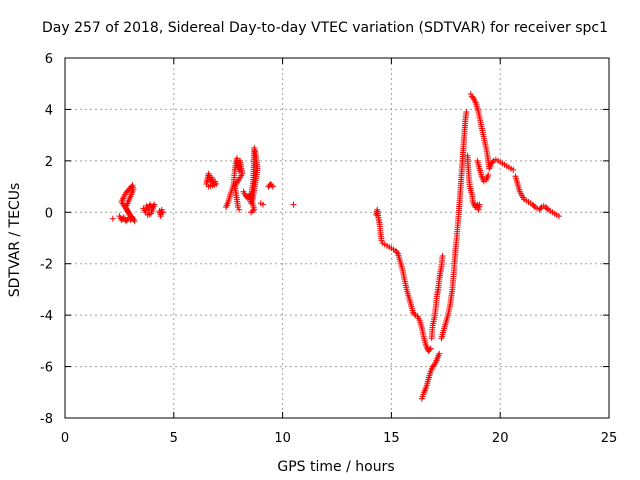  Describe the element at coordinates (15, 240) in the screenshot. I see `y-axis-title: SDTVAR / TECUs` at that location.